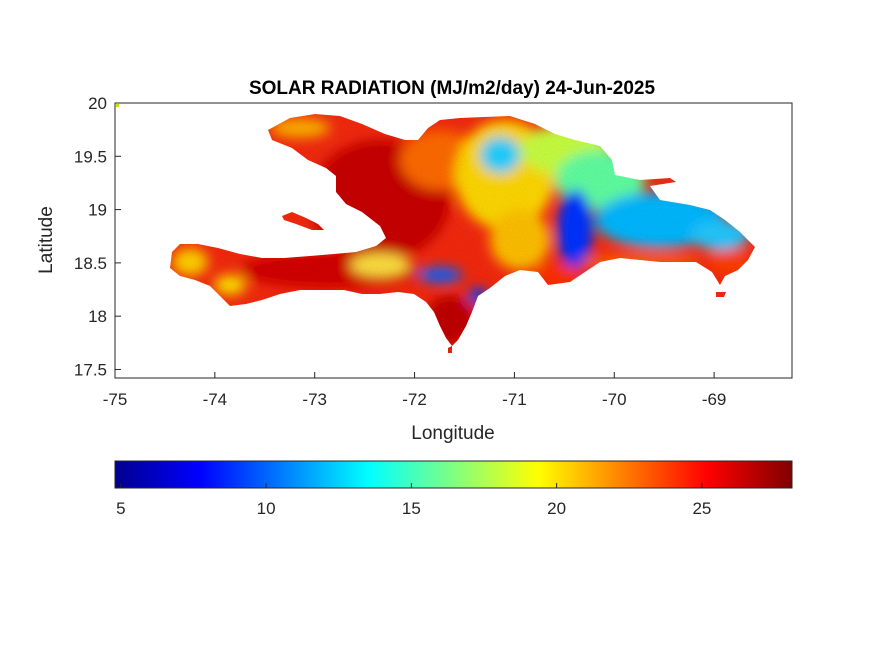  I want to click on colorbar-tick-label: 10, so click(266, 508).